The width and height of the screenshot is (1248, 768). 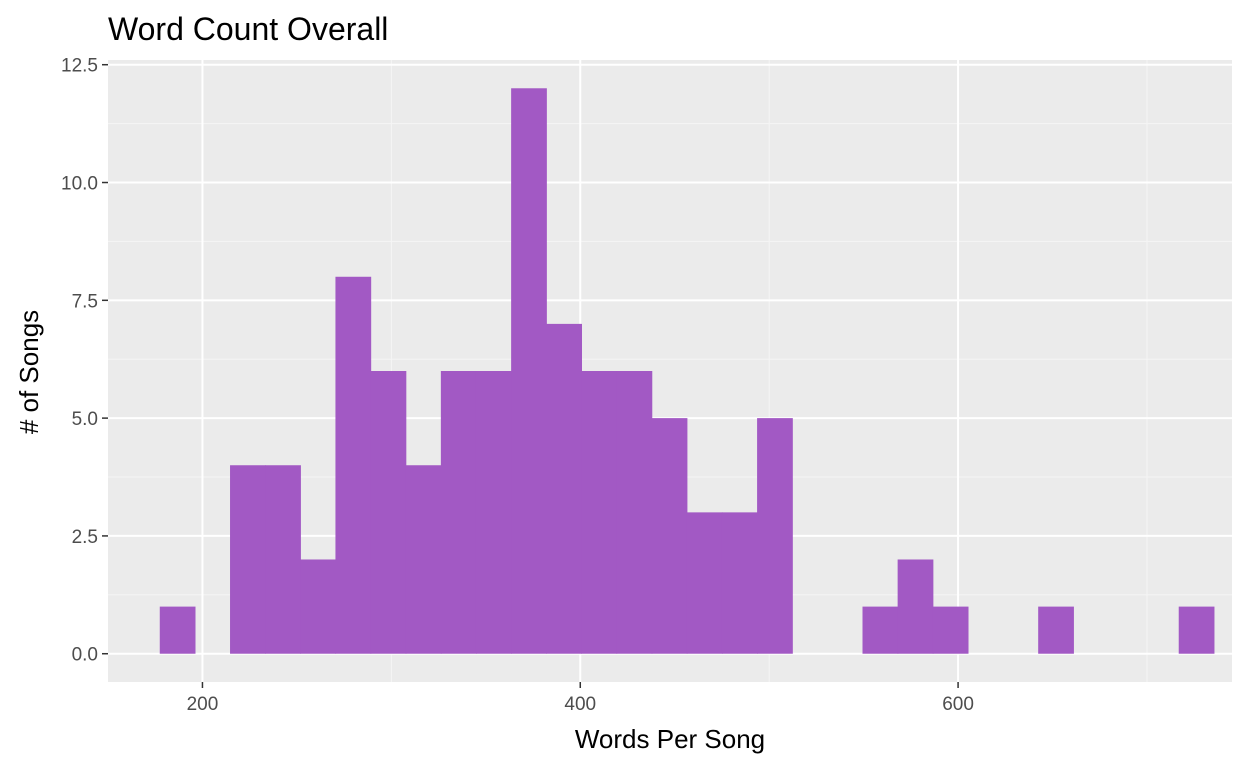 What do you see at coordinates (79, 66) in the screenshot?
I see `y-tick-label: 12.5` at bounding box center [79, 66].